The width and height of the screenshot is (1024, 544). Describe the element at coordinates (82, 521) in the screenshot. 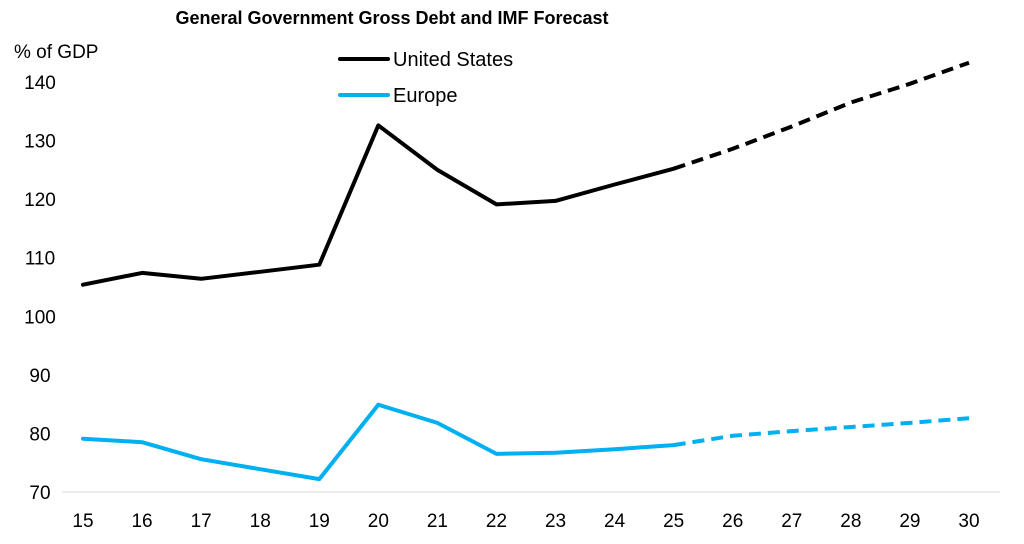

I see `x-tick-label: 15` at that location.